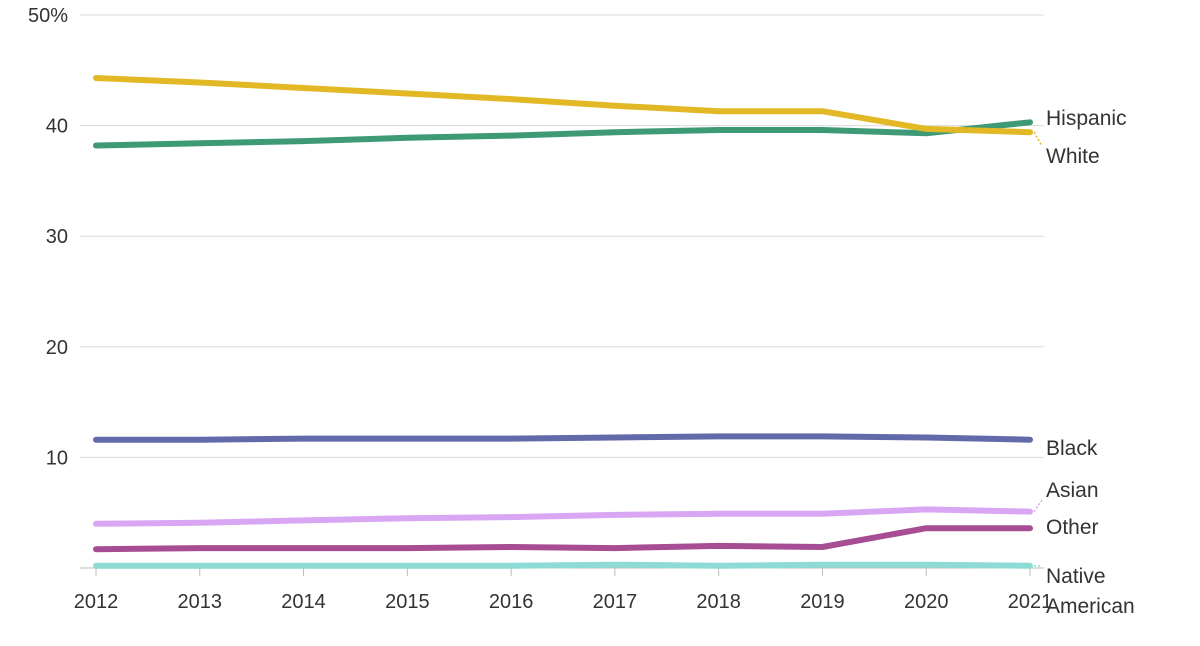 The image size is (1200, 646). I want to click on x-tick-label-2012: 2012, so click(96, 602).